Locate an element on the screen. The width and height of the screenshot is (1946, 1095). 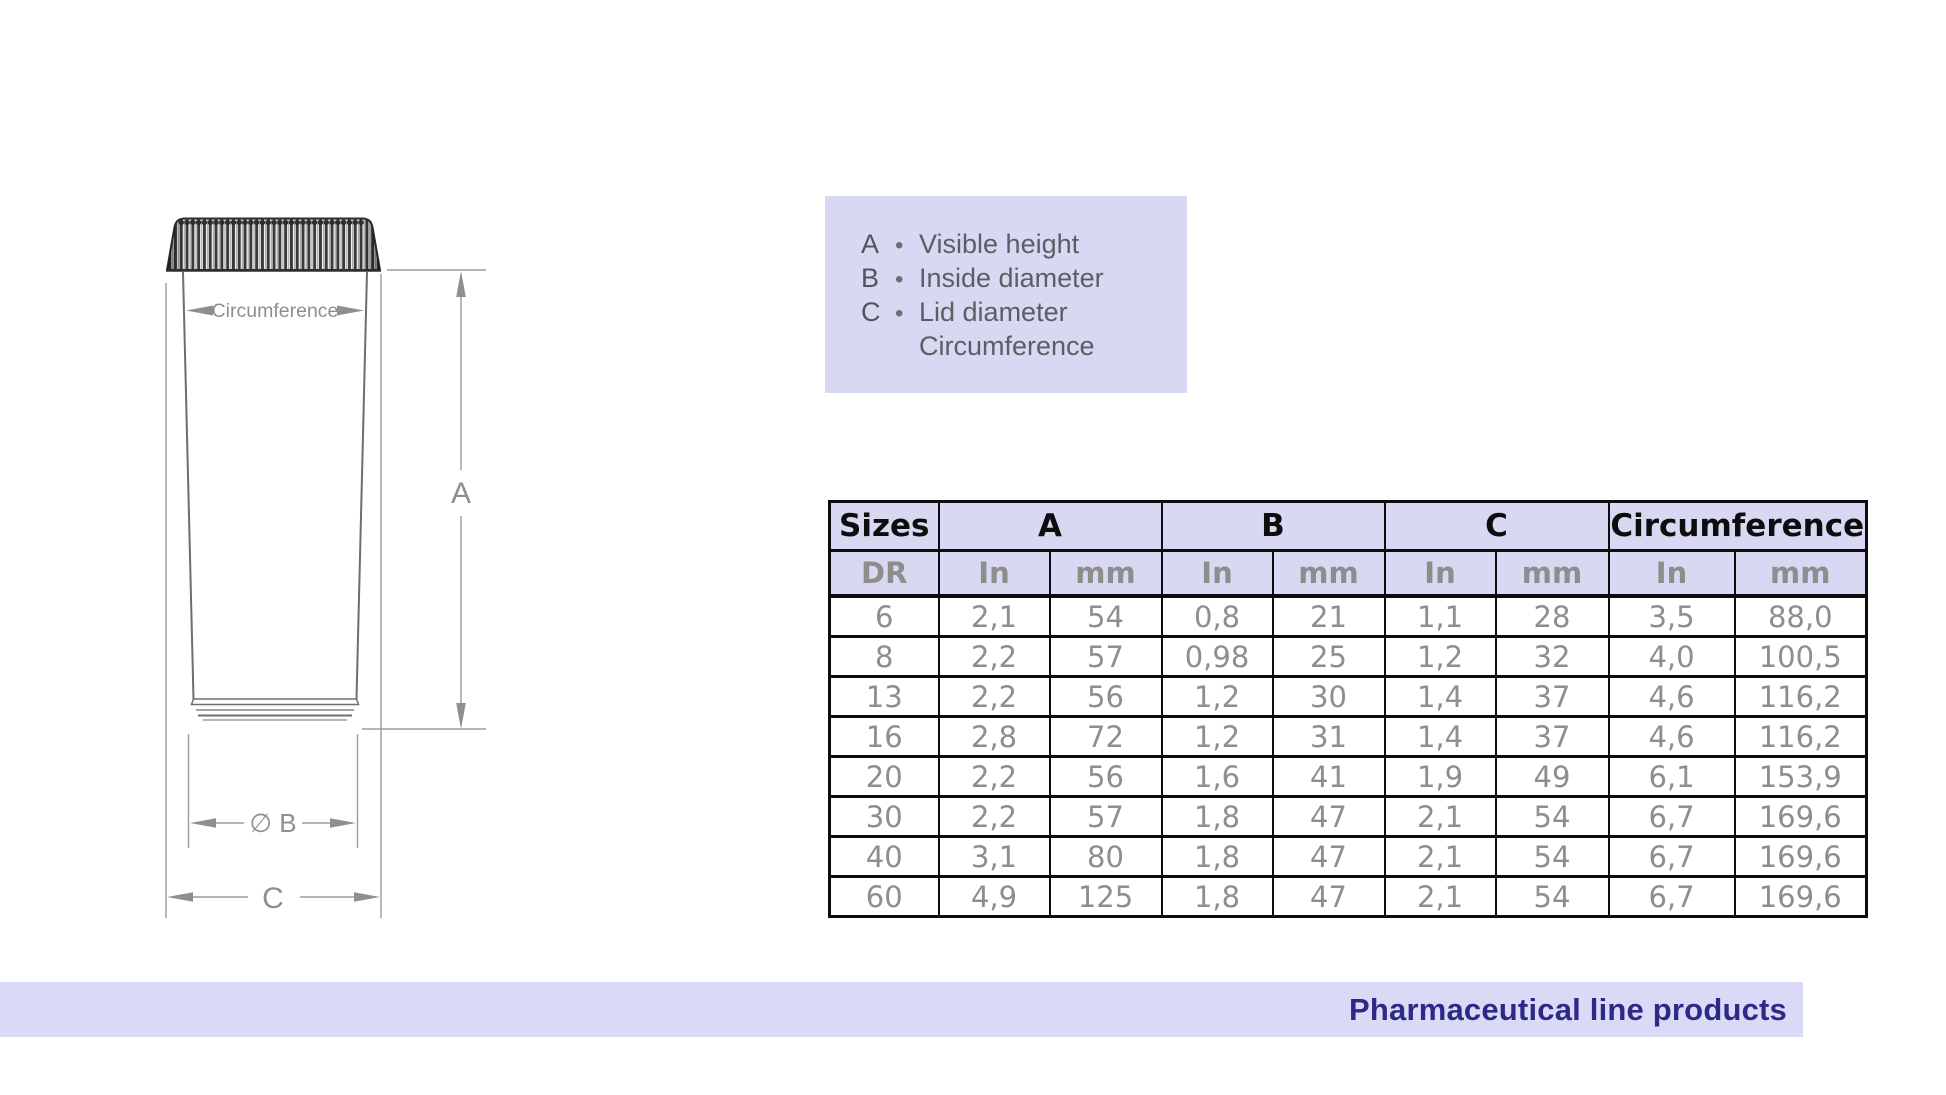
legend-item-b: B • Inside diameter is located at coordinates (1024, 278).